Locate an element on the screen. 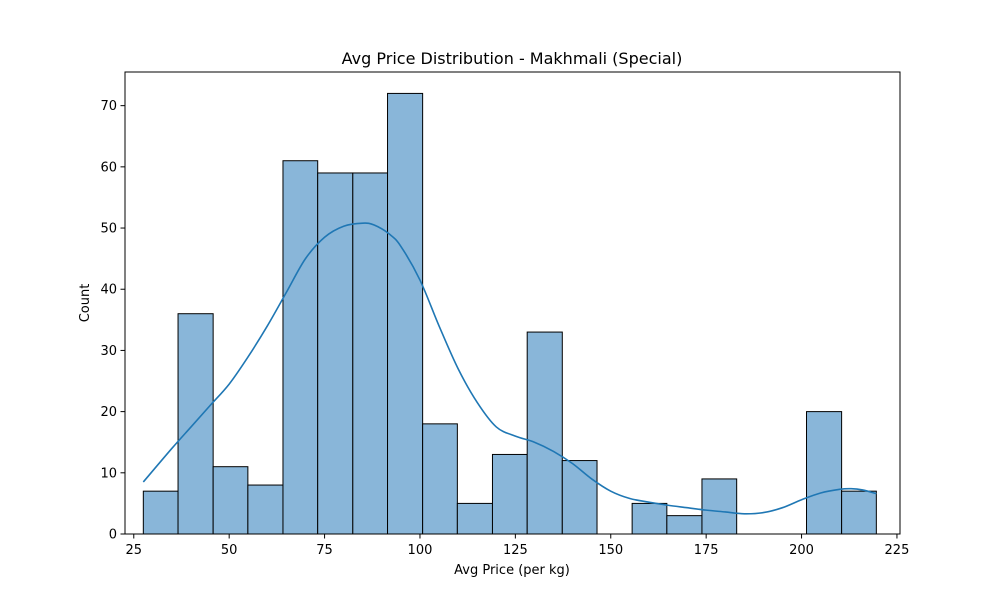 The image size is (1000, 600). y-axis-ticks: 0 10 20 30 40 50 60 70 is located at coordinates (112, 321).